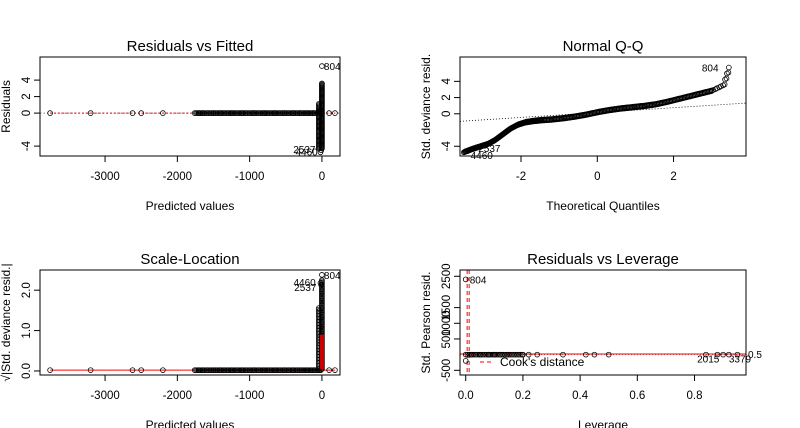  What do you see at coordinates (603, 423) in the screenshot?
I see `x-axis-label: Leverage` at bounding box center [603, 423].